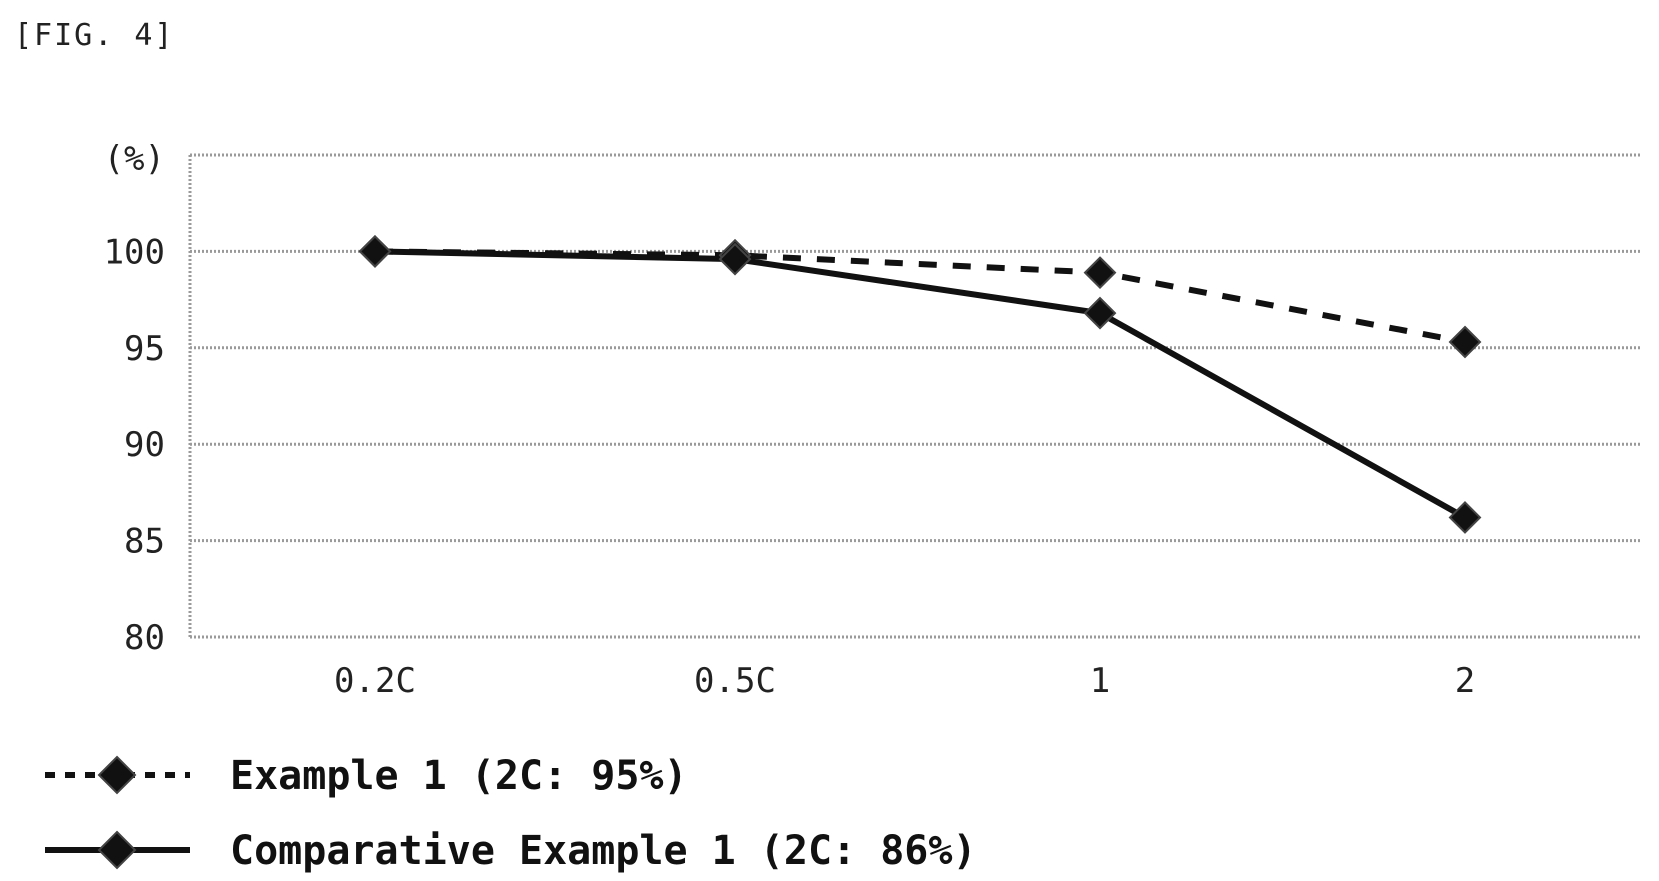 The image size is (1659, 881). I want to click on x-tick-labels: 0.2C 0.5C 1 2, so click(904, 681).